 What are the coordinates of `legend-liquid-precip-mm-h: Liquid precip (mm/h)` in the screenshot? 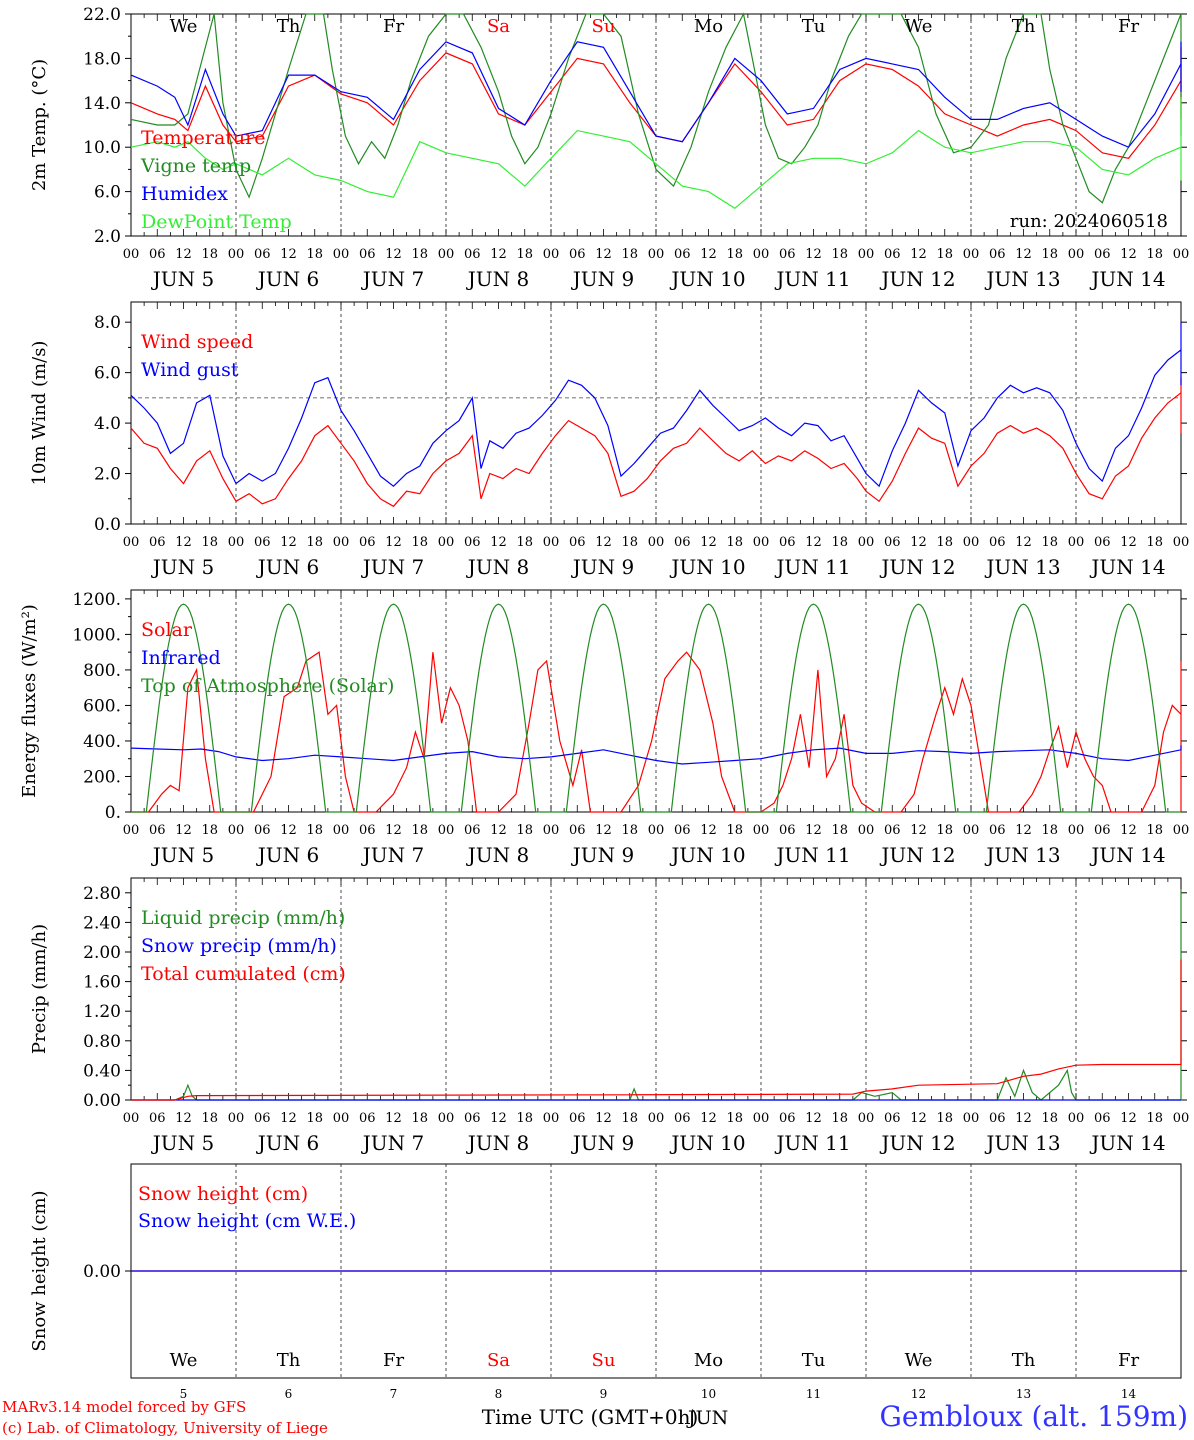 It's located at (243, 918).